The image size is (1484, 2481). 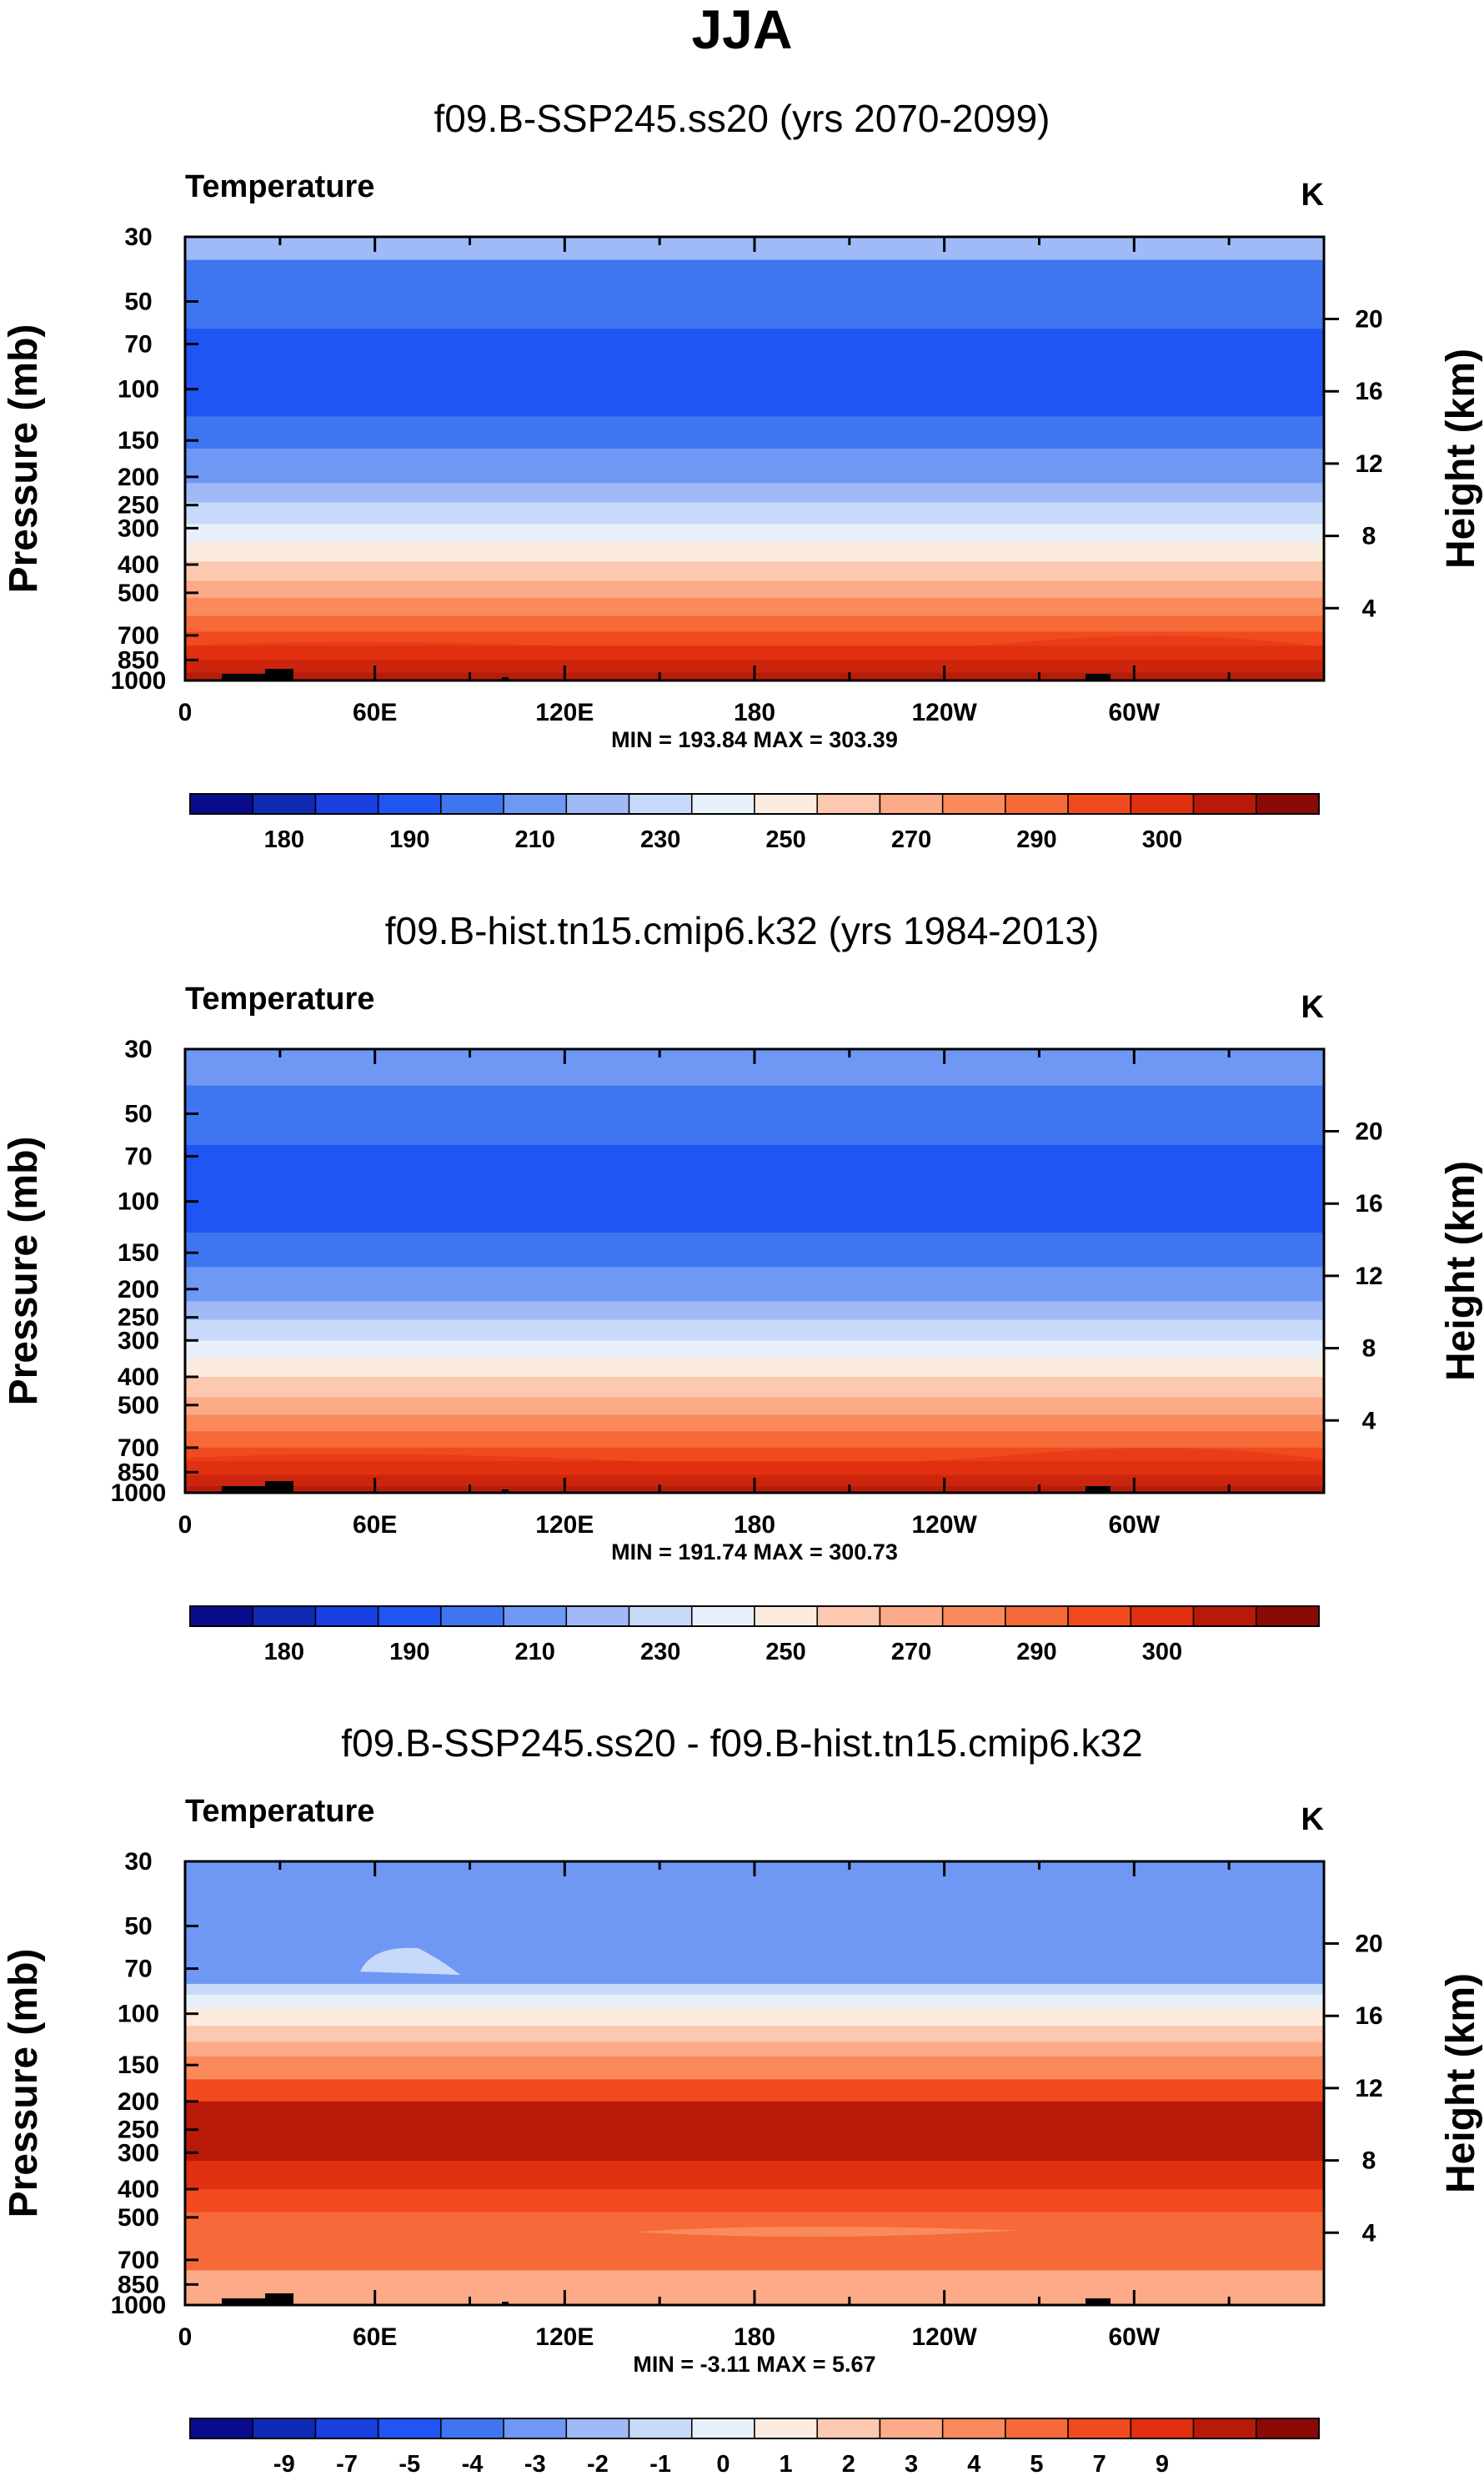 What do you see at coordinates (1368, 2088) in the screenshot?
I see `height-tick-label: 12` at bounding box center [1368, 2088].